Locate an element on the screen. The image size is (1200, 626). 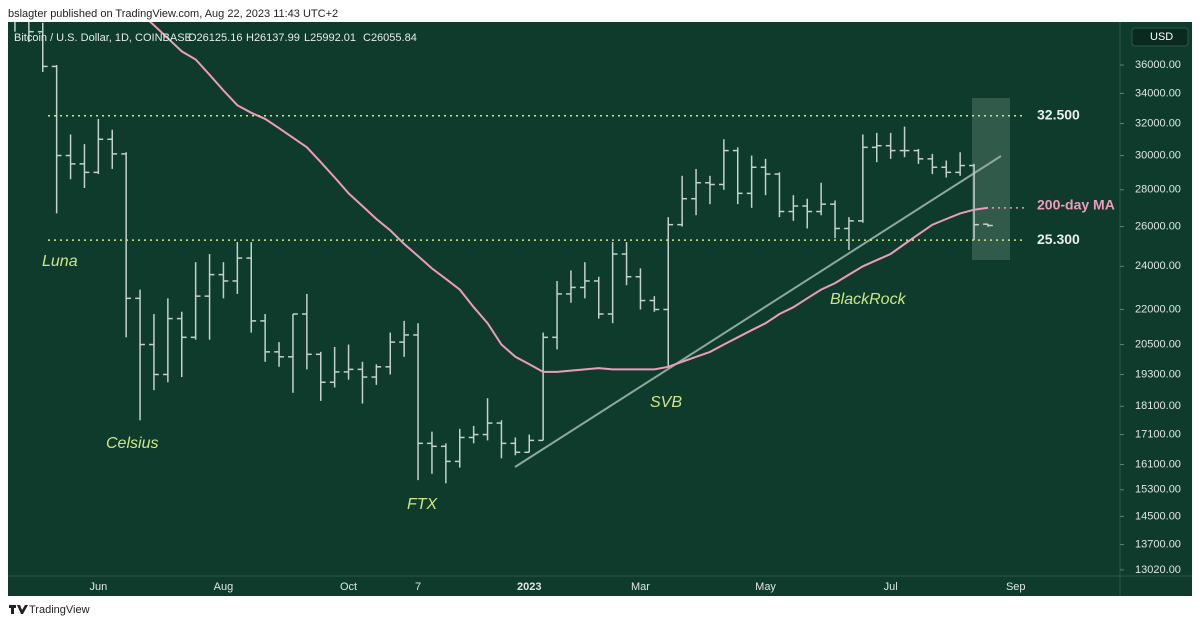
x-tick-label: Jul is located at coordinates (891, 587).